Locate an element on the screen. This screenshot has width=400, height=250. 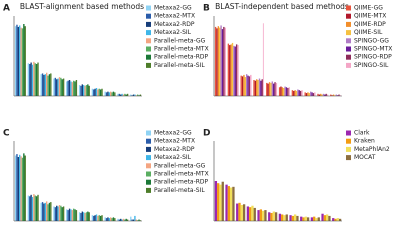
legend-label: Parallel-meta-MTX is located at coordinates (181, 174).